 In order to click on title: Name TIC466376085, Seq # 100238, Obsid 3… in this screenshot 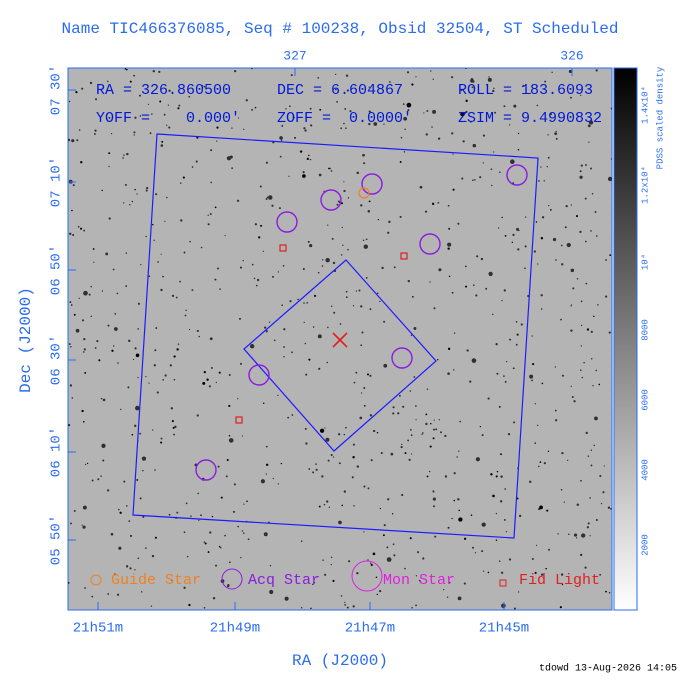, I will do `click(340, 29)`.